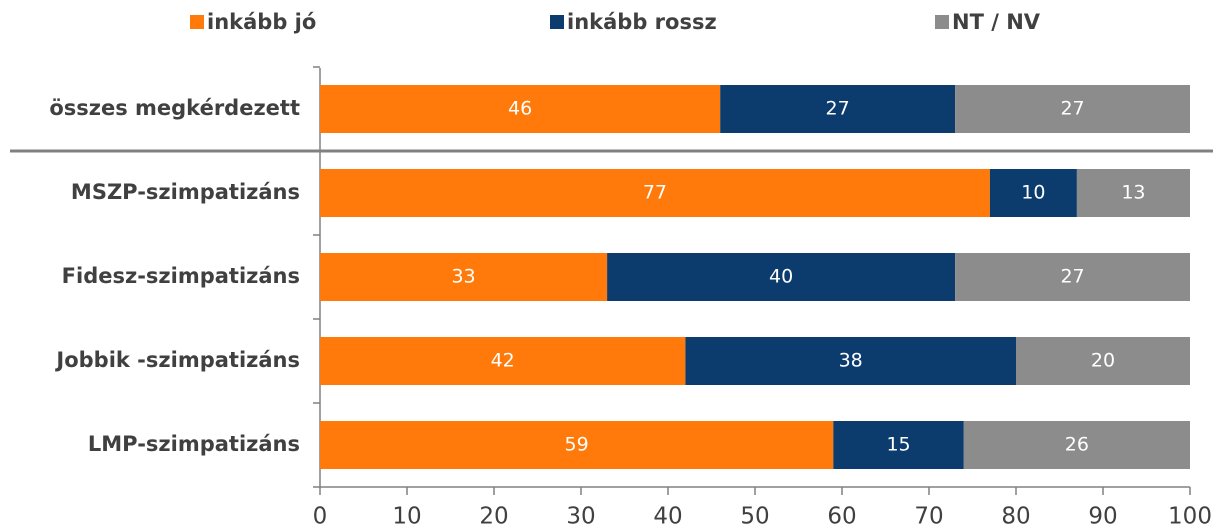  What do you see at coordinates (642, 22) in the screenshot?
I see `legend-label: inkább rossz` at bounding box center [642, 22].